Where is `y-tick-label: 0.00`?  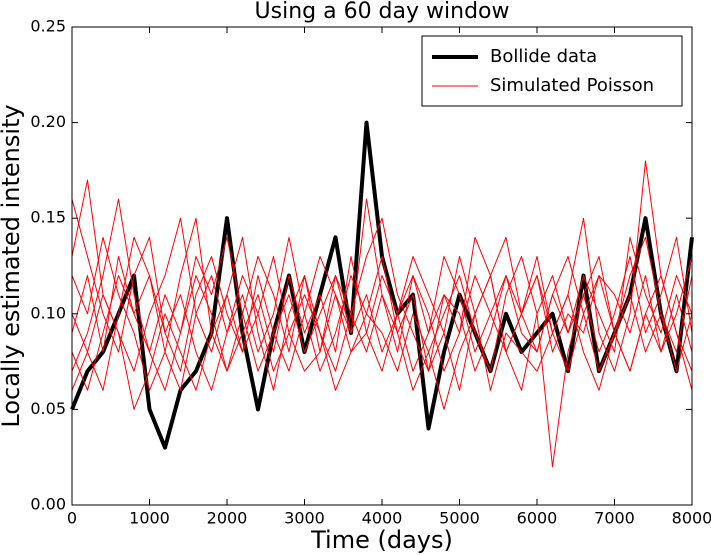
y-tick-label: 0.00 is located at coordinates (48, 504).